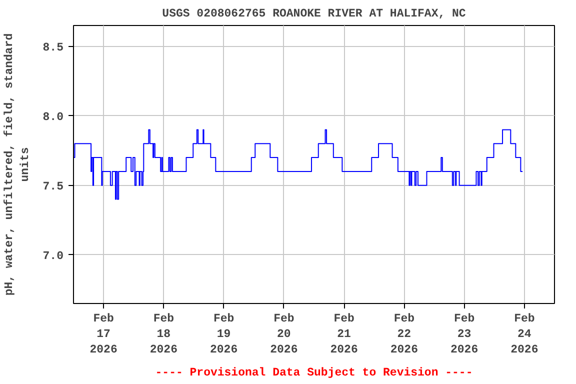 The width and height of the screenshot is (576, 384). I want to click on y-axis-title: pH, water, unfiltered, field, standard units, so click(17, 164).